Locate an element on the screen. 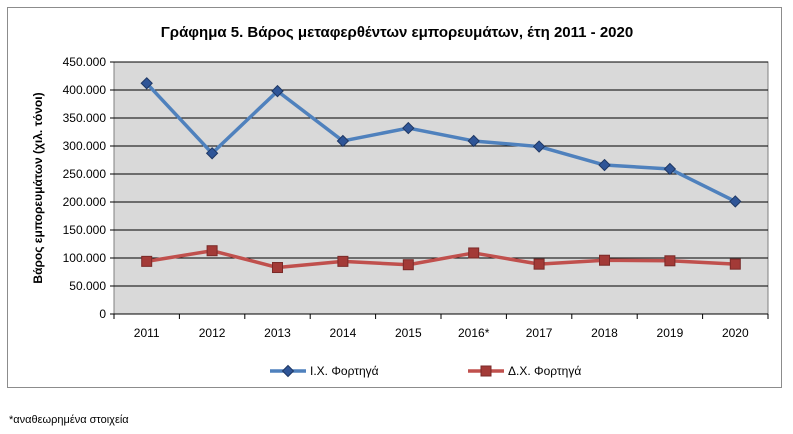 The height and width of the screenshot is (434, 793). y-tick-label: 250.000 is located at coordinates (85, 174).